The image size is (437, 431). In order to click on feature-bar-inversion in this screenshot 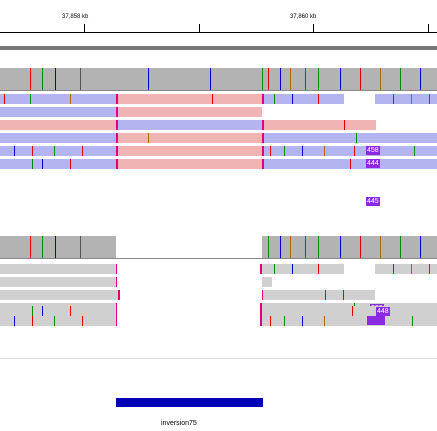, I will do `click(189, 402)`.